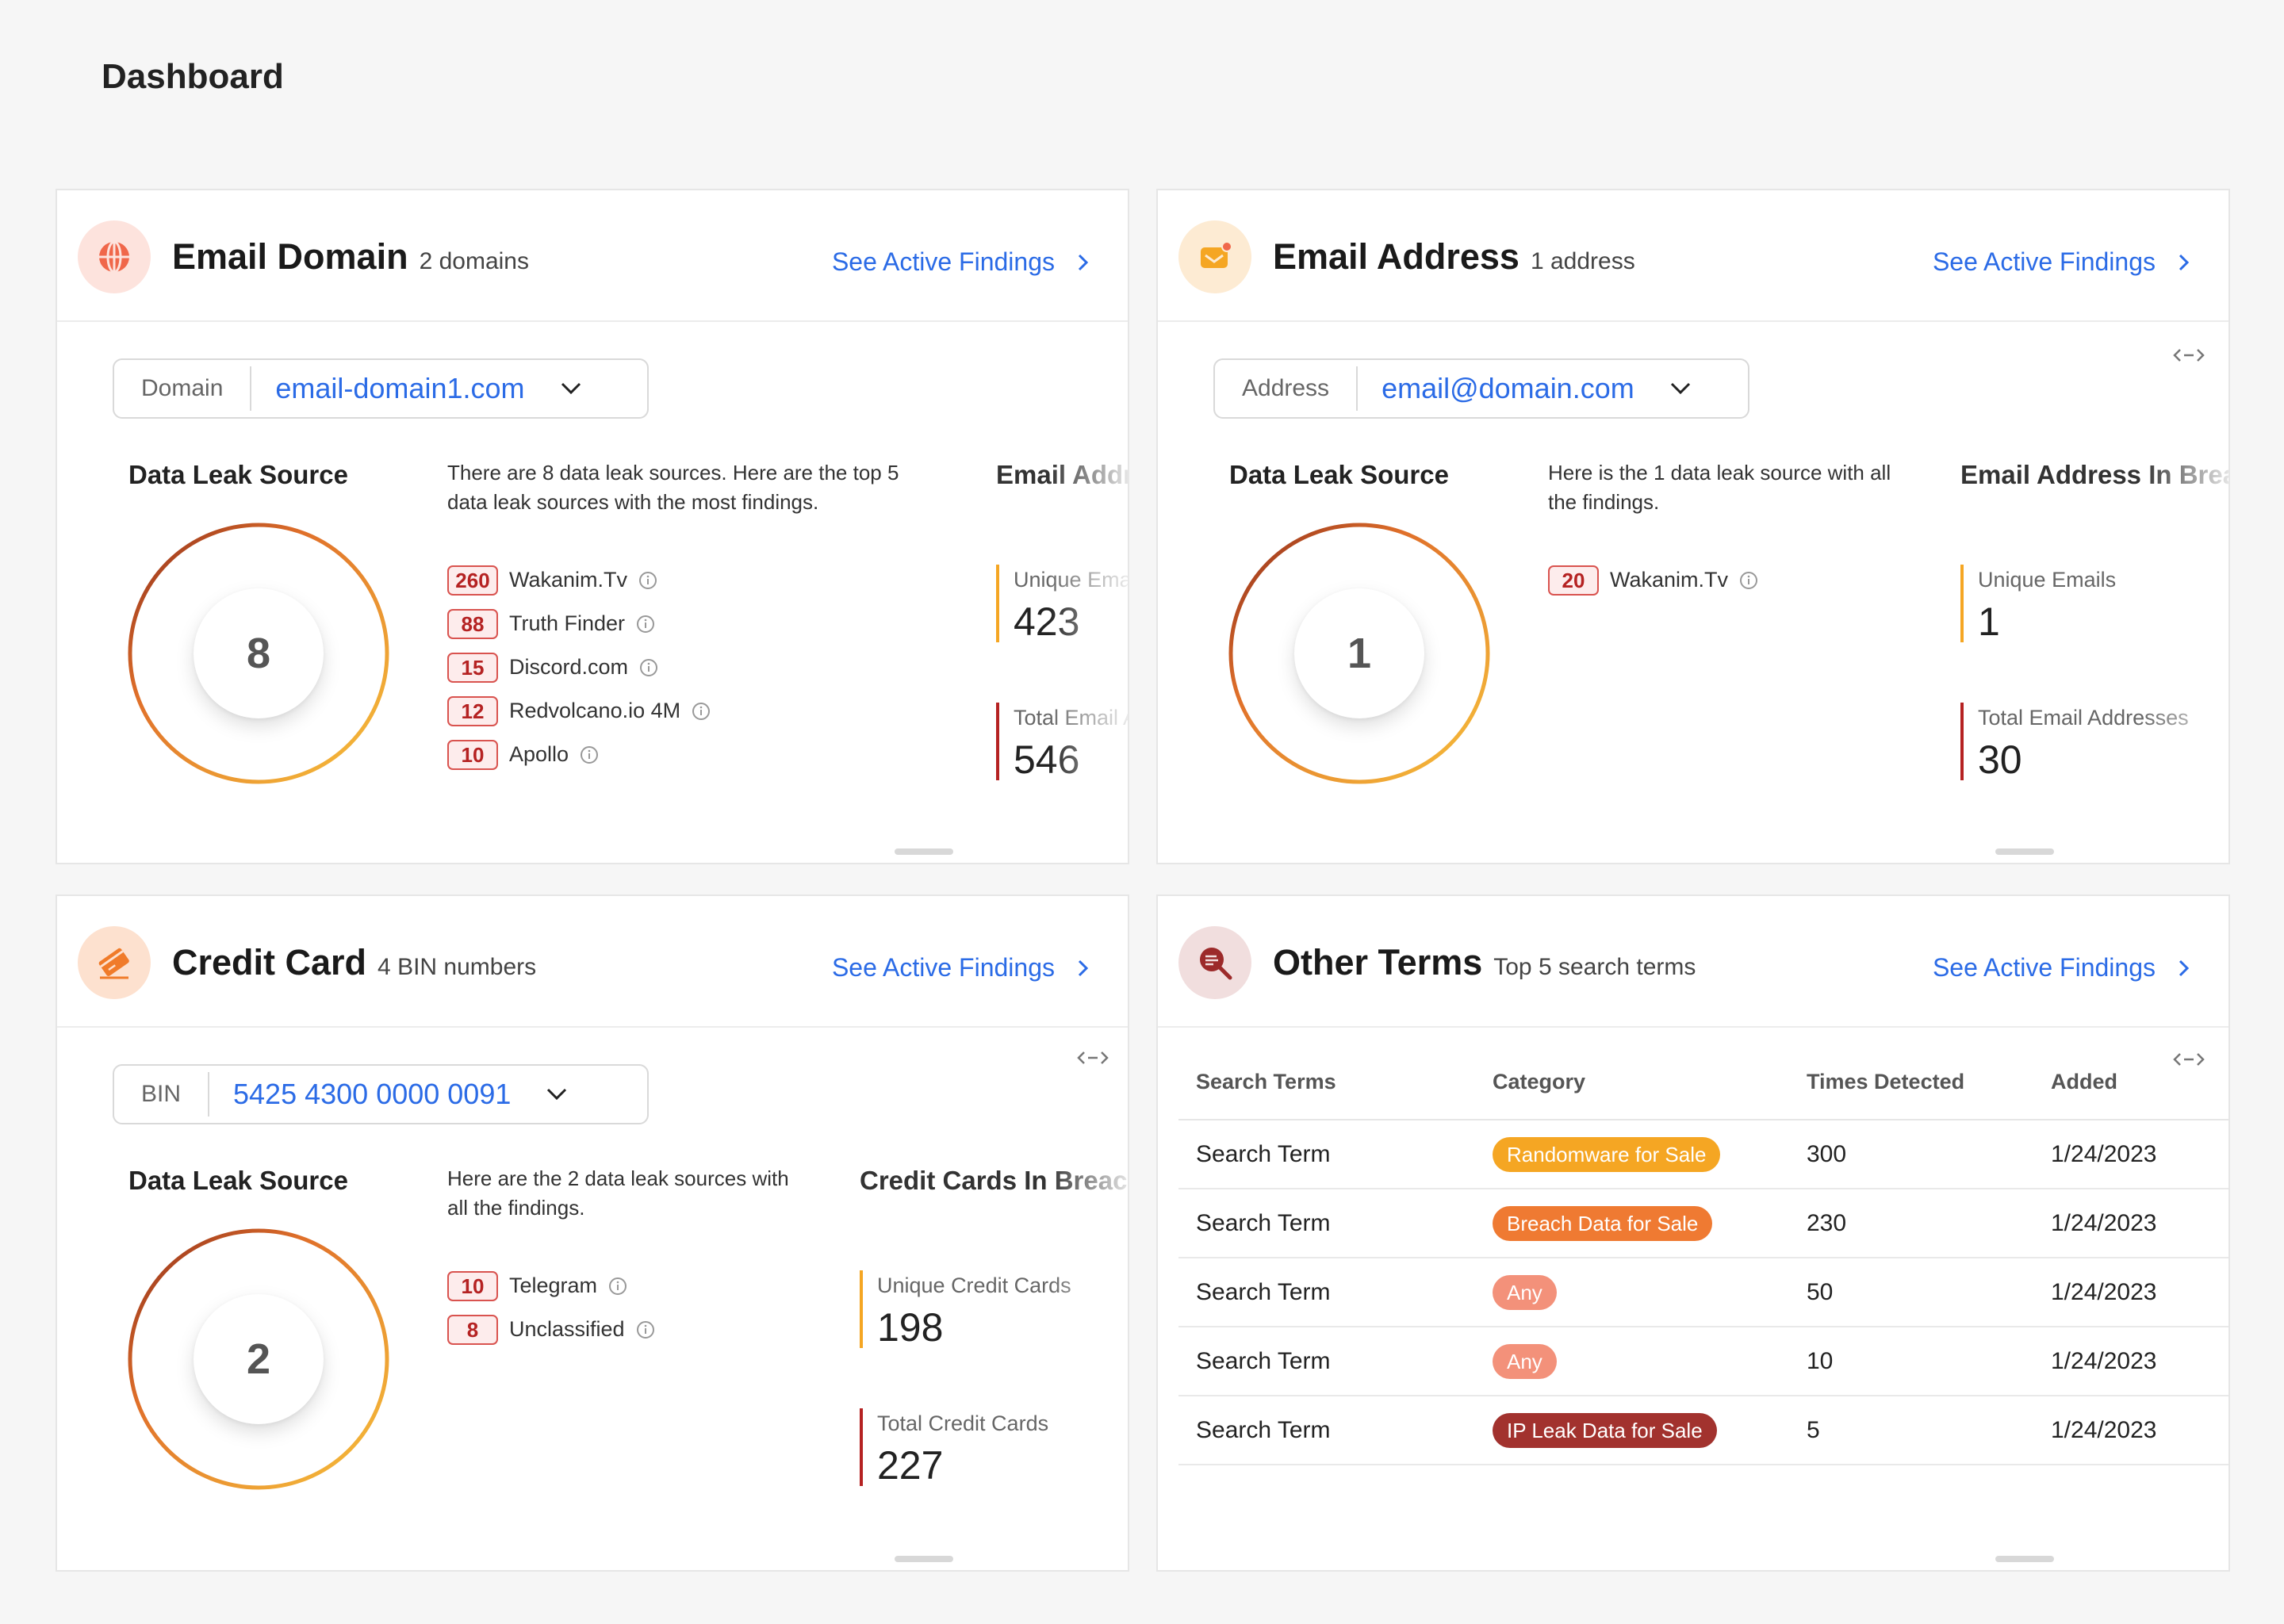  What do you see at coordinates (372, 1094) in the screenshot?
I see `select-value: 5425 4300 0000 0091` at bounding box center [372, 1094].